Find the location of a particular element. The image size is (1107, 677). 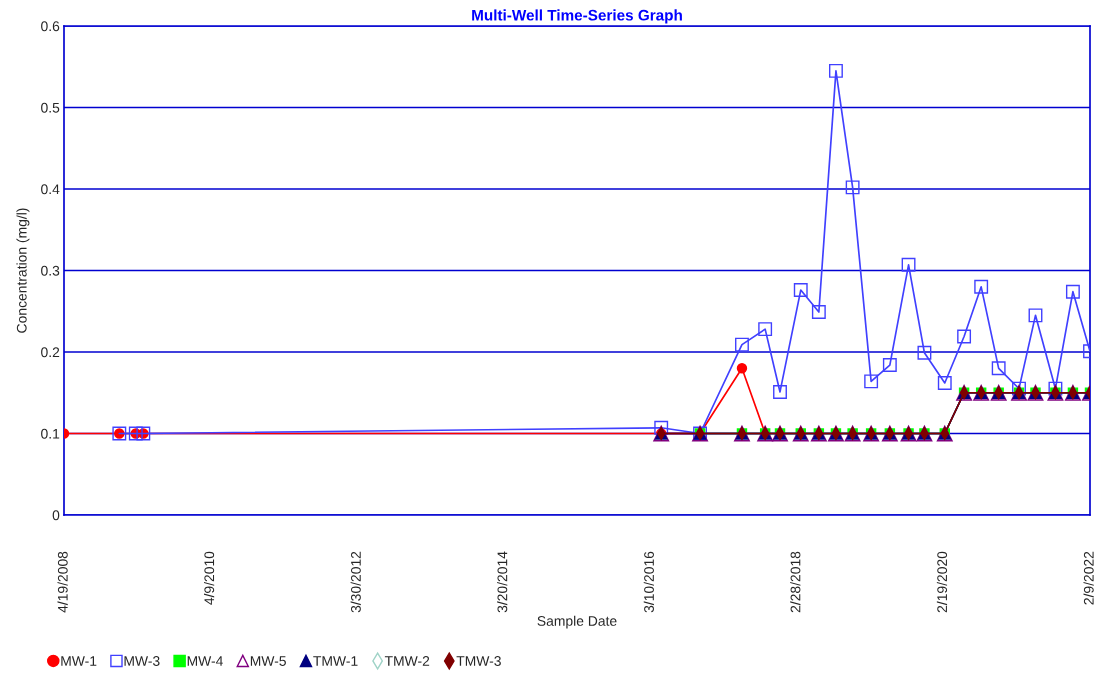

y-tick-label: 0.4 is located at coordinates (50, 189).